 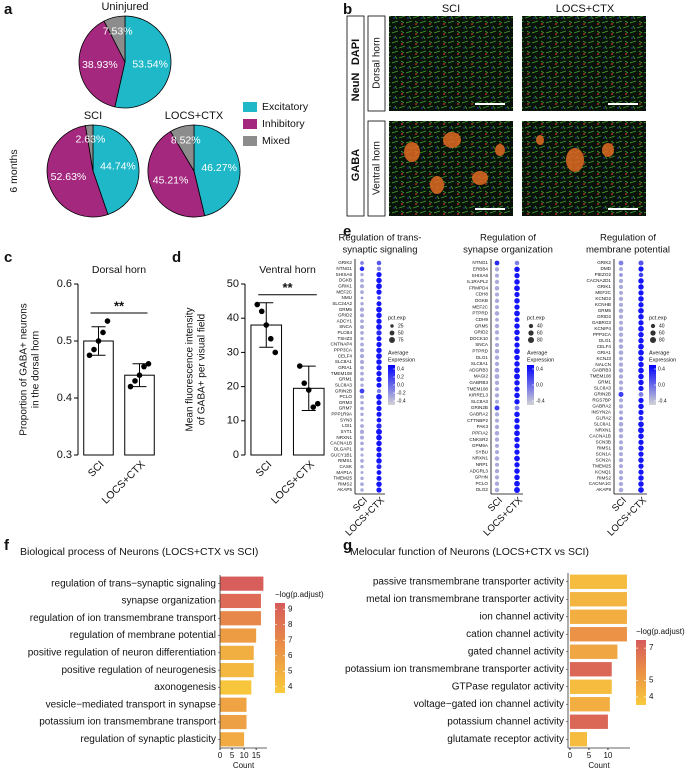 I want to click on gene-label: DLG1, so click(x=482, y=357).